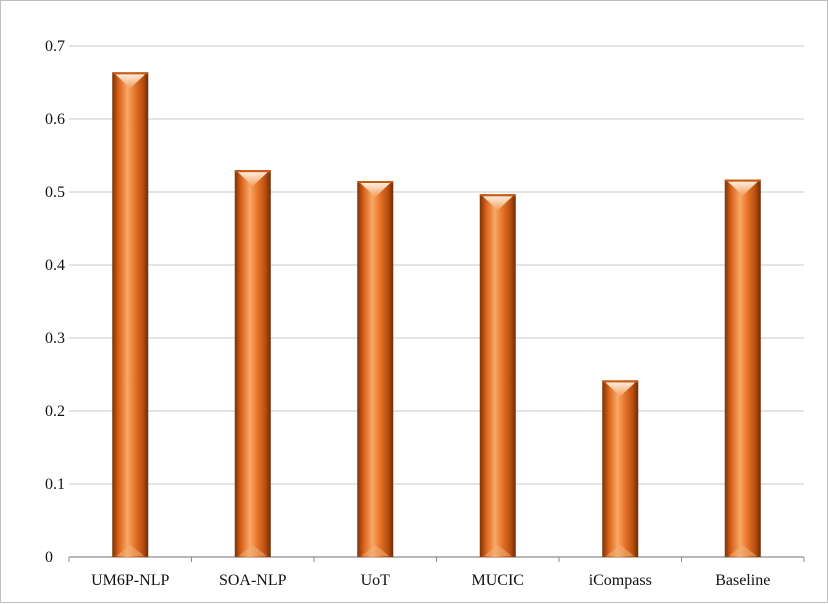 Image resolution: width=828 pixels, height=604 pixels. I want to click on bar-soa-nlp, so click(252, 363).